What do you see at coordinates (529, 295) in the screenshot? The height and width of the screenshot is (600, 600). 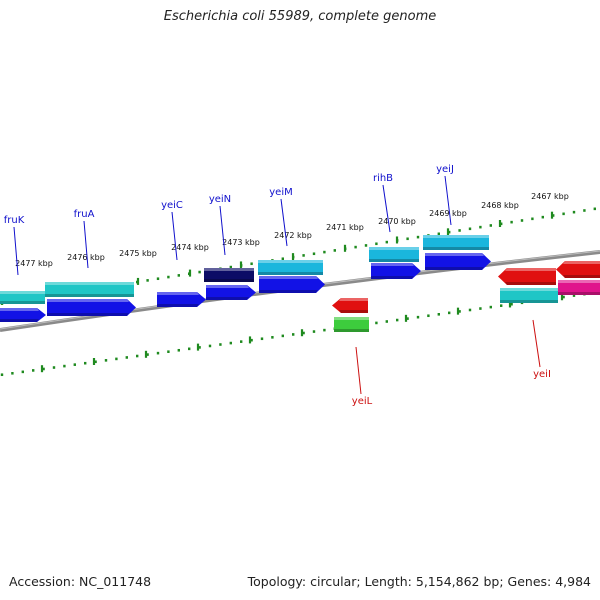 I see `feature-block-yeiI-a` at bounding box center [529, 295].